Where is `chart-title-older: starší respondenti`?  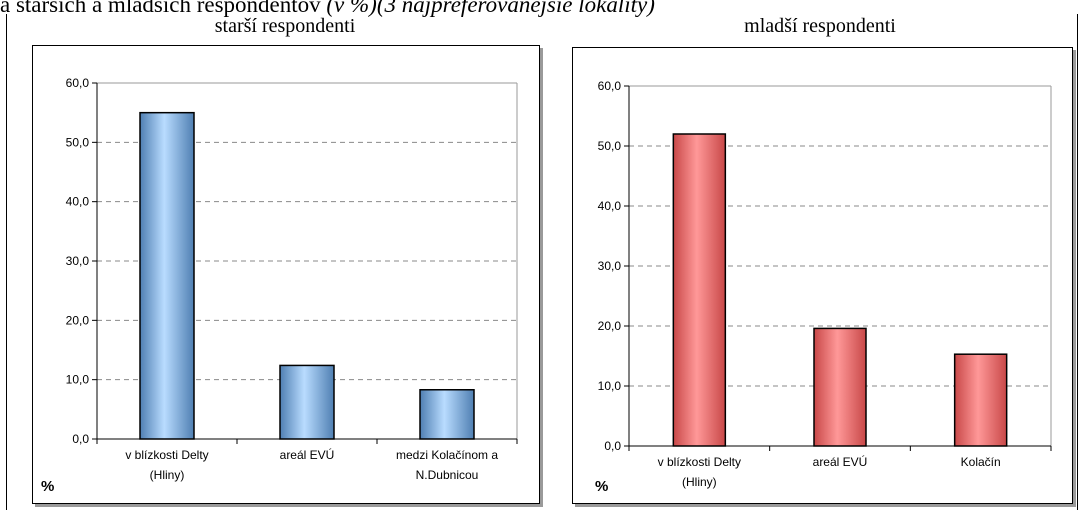 chart-title-older: starší respondenti is located at coordinates (285, 26).